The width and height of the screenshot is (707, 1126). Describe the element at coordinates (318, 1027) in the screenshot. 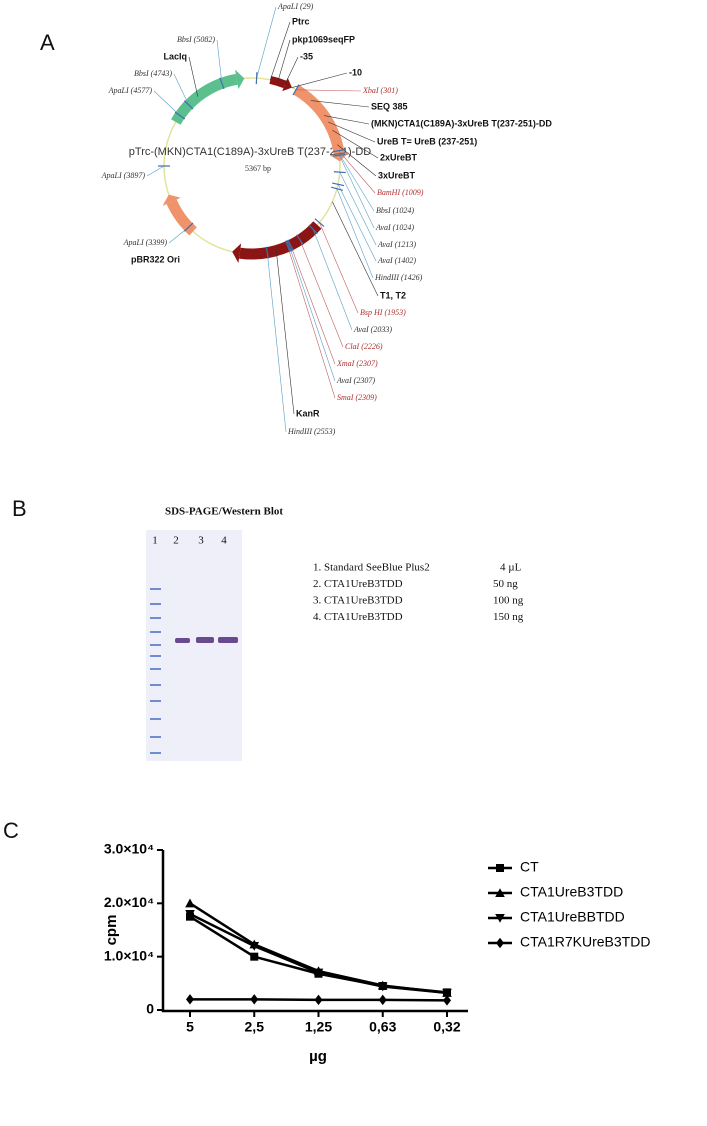

I see `x-tick-label: 1,25` at that location.